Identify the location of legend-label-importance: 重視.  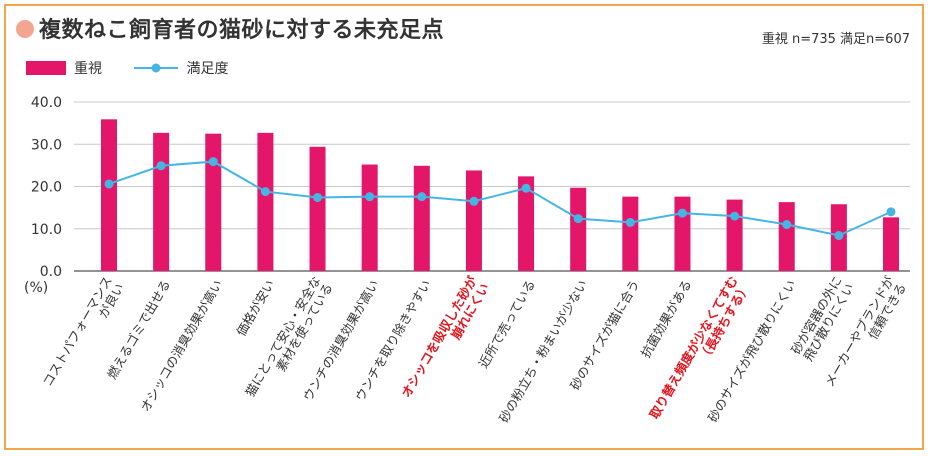
(88, 69).